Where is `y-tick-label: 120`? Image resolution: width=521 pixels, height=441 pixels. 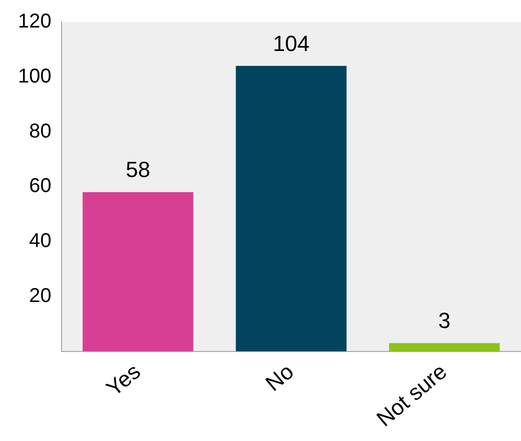
y-tick-label: 120 is located at coordinates (35, 21).